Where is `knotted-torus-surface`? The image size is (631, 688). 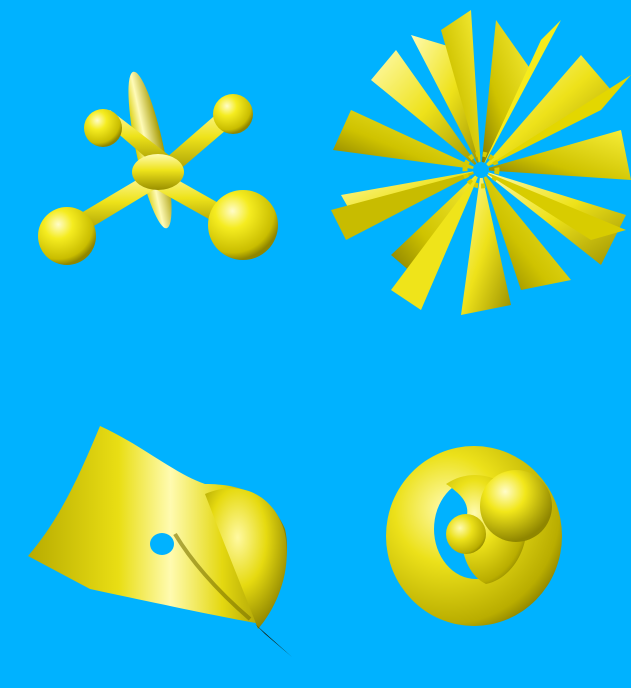
knotted-torus-surface is located at coordinates (474, 536).